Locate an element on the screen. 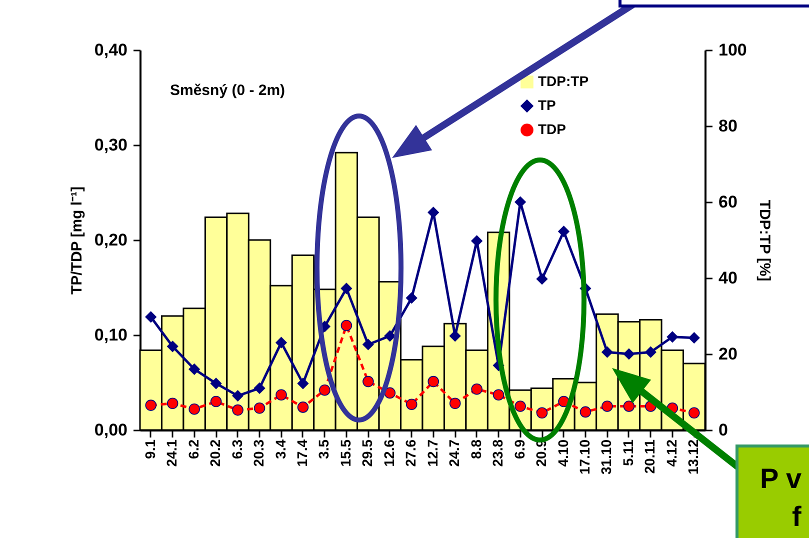 The width and height of the screenshot is (809, 538). y-tick-label: 0,10 is located at coordinates (111, 335).